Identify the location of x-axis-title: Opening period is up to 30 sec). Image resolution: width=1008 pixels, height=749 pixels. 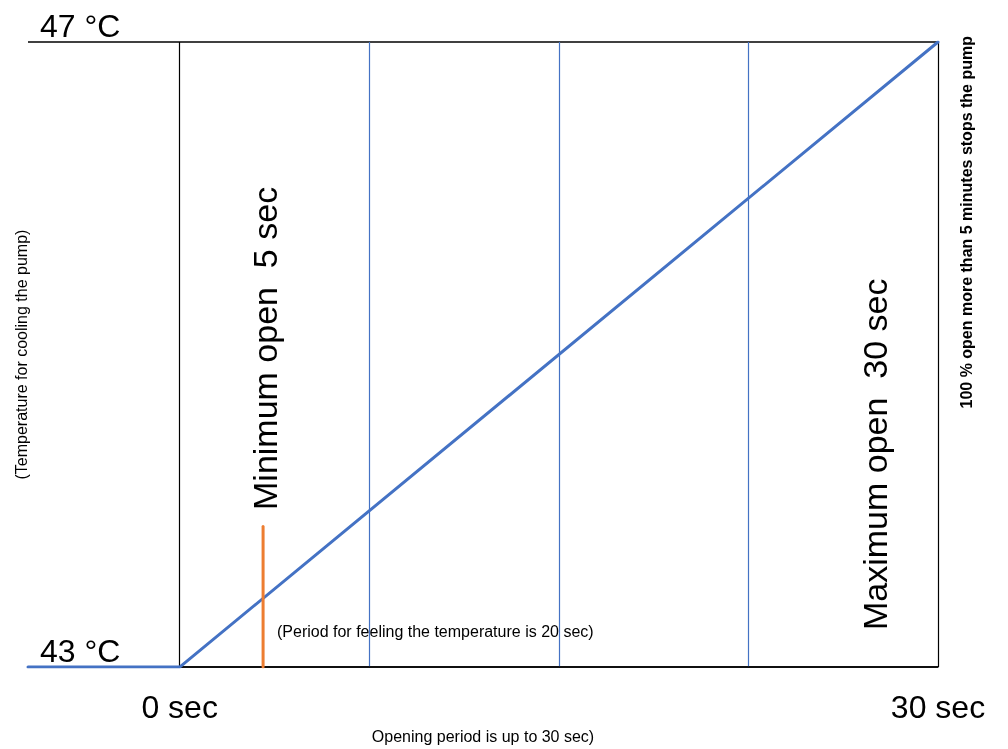
(483, 736).